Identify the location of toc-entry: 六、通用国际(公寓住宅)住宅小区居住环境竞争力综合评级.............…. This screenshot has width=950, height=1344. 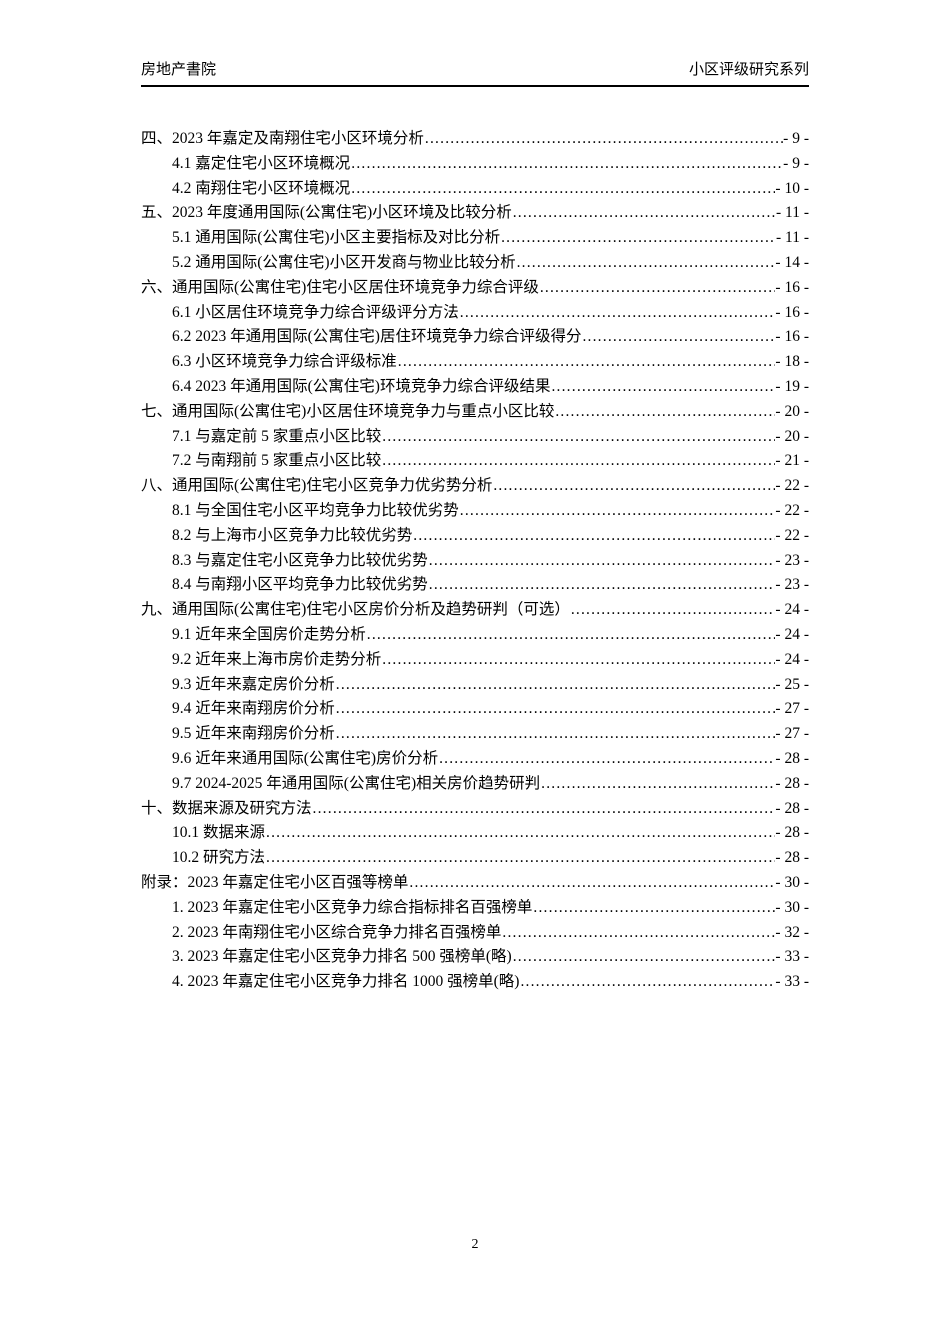
(475, 288).